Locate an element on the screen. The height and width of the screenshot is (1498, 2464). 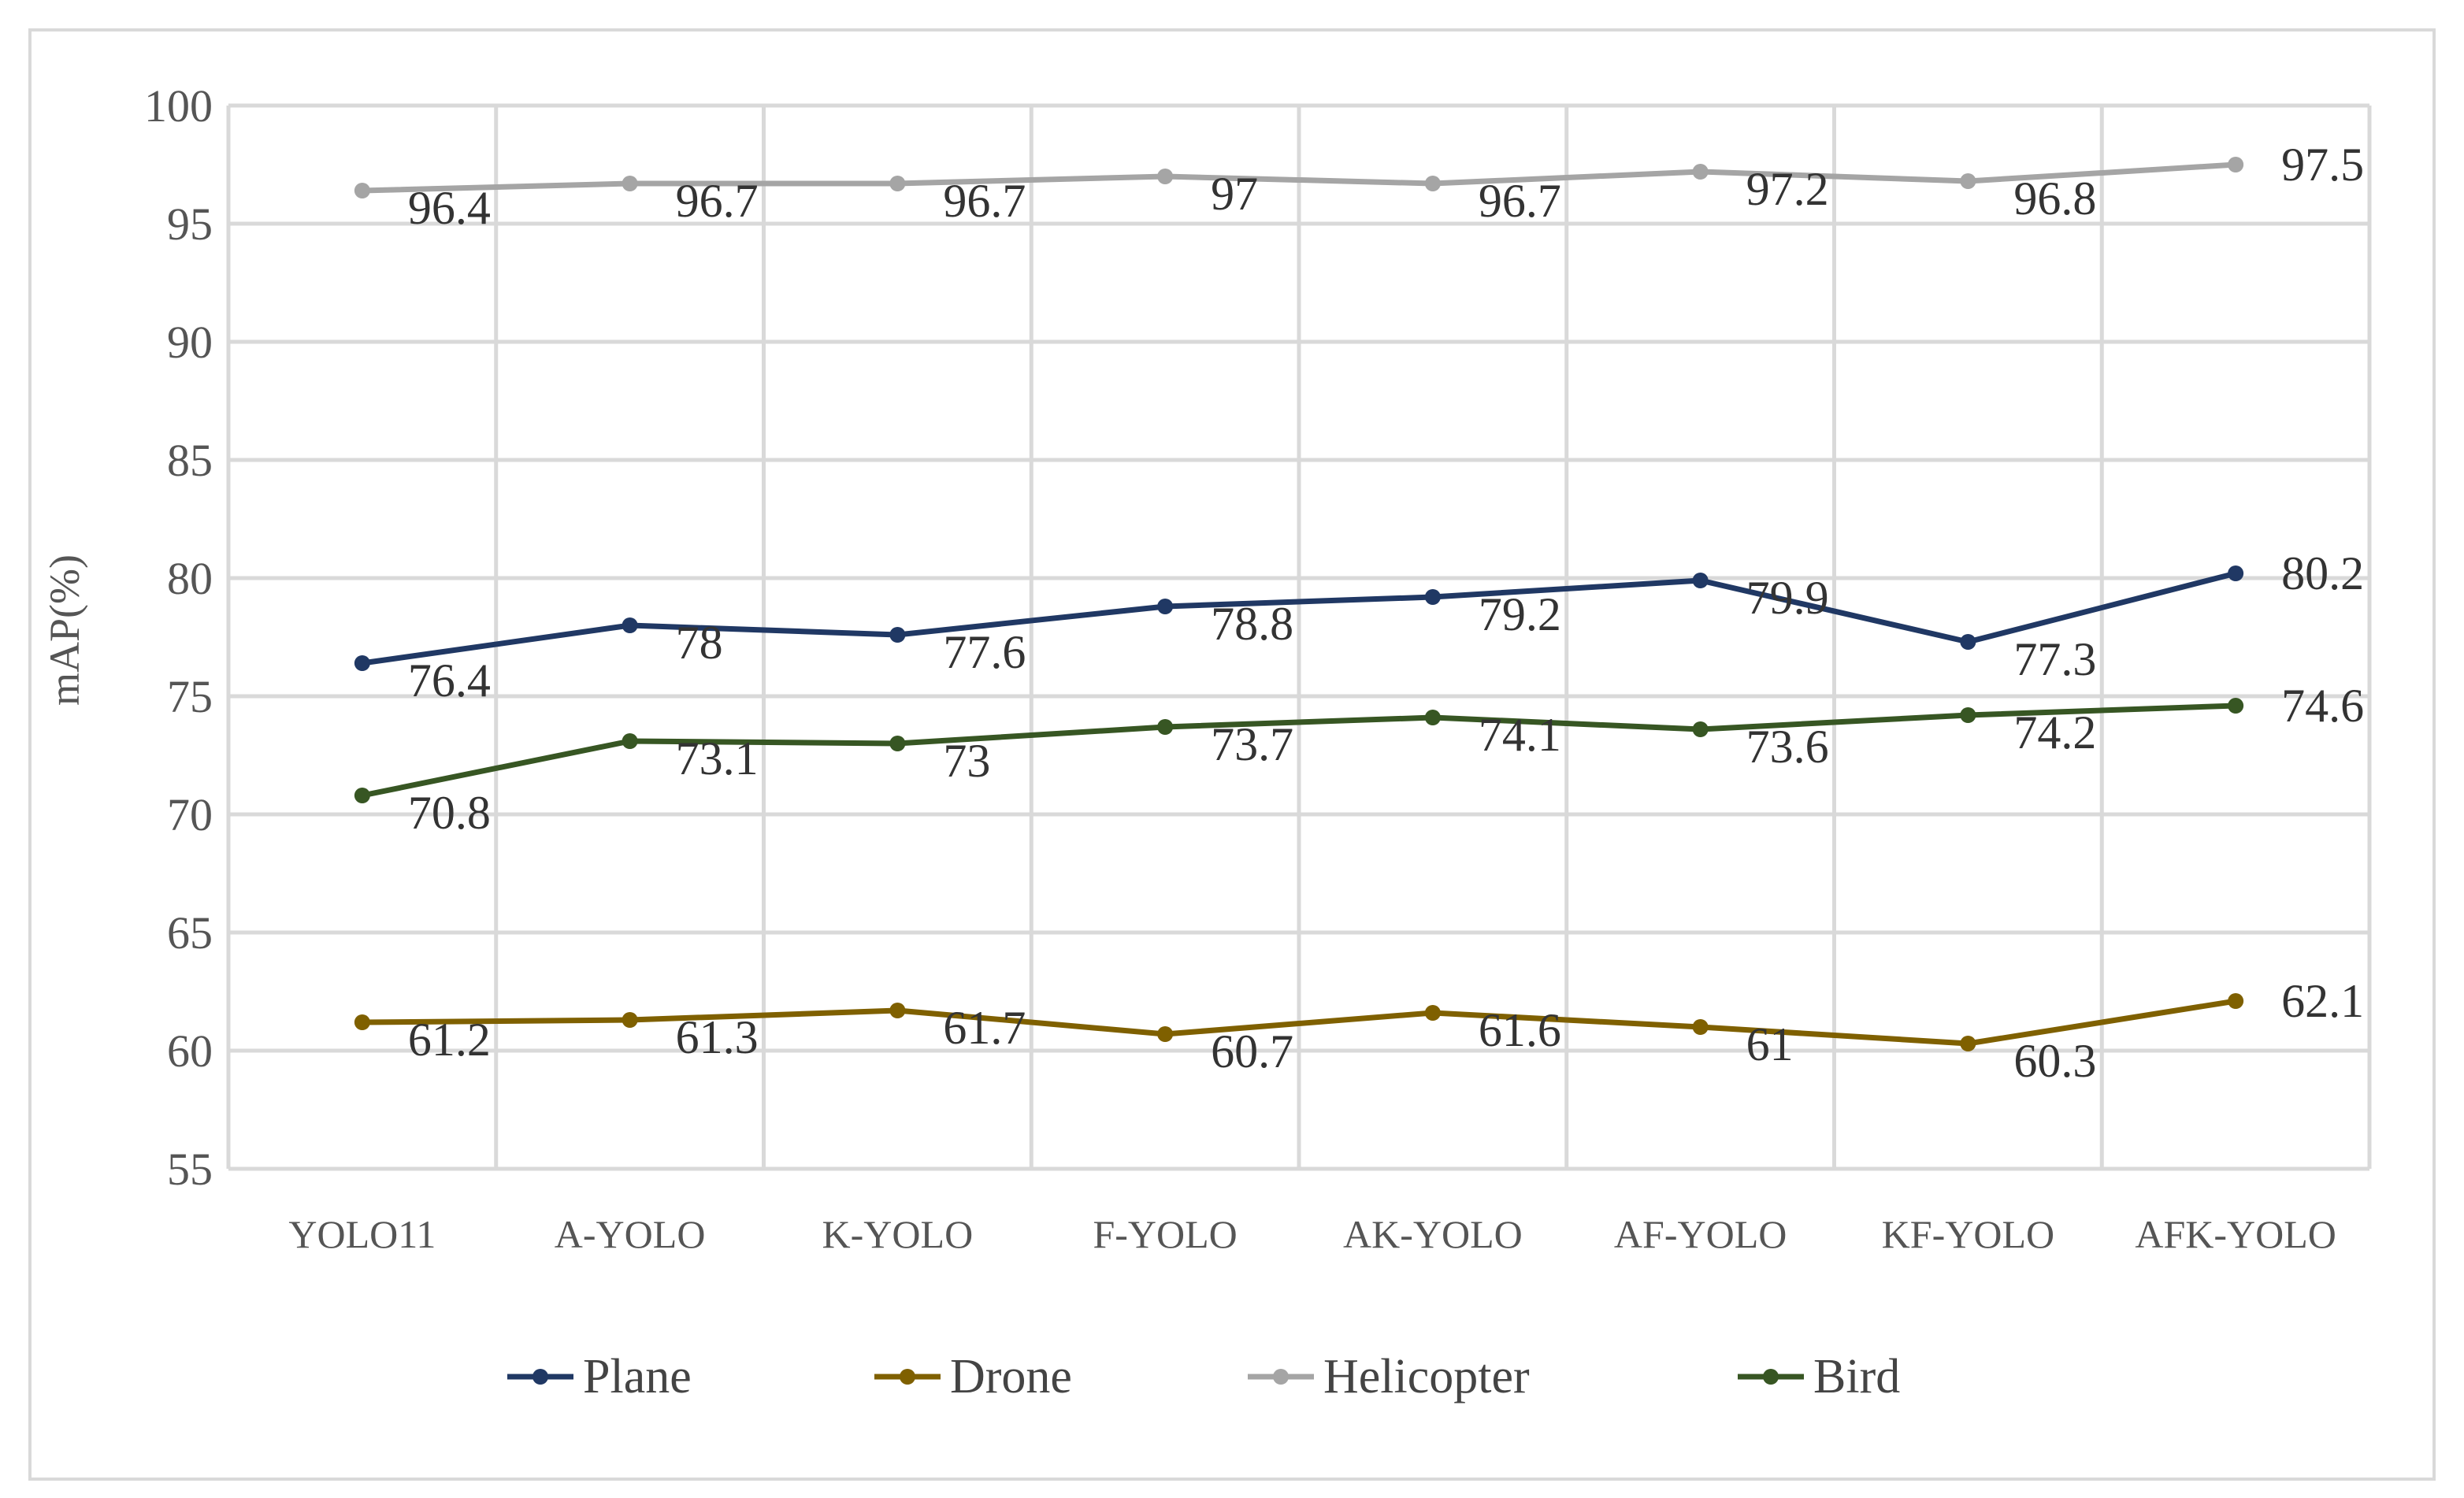
y-tick-label: 75 is located at coordinates (190, 696).